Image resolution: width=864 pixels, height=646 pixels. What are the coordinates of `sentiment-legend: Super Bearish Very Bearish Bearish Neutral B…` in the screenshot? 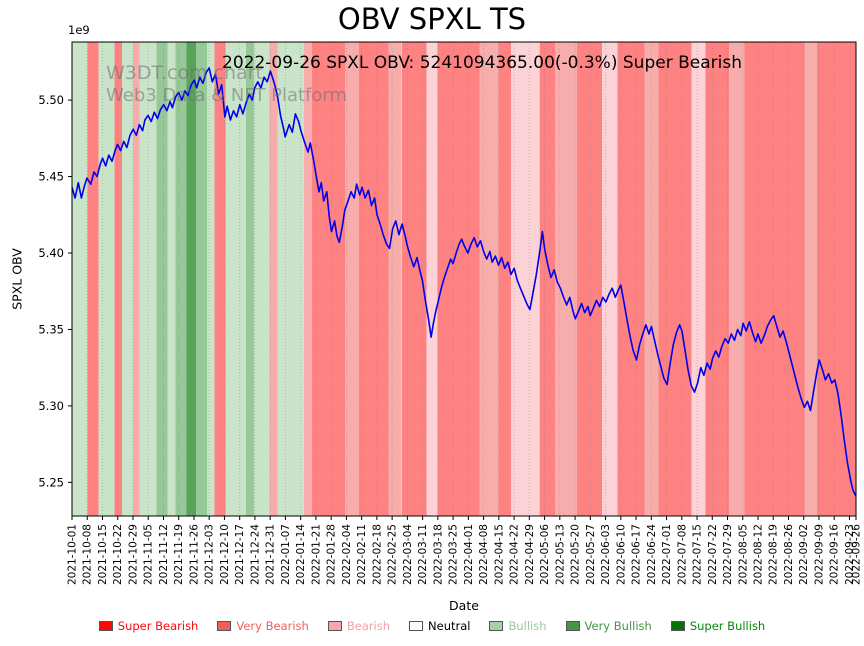 It's located at (432, 626).